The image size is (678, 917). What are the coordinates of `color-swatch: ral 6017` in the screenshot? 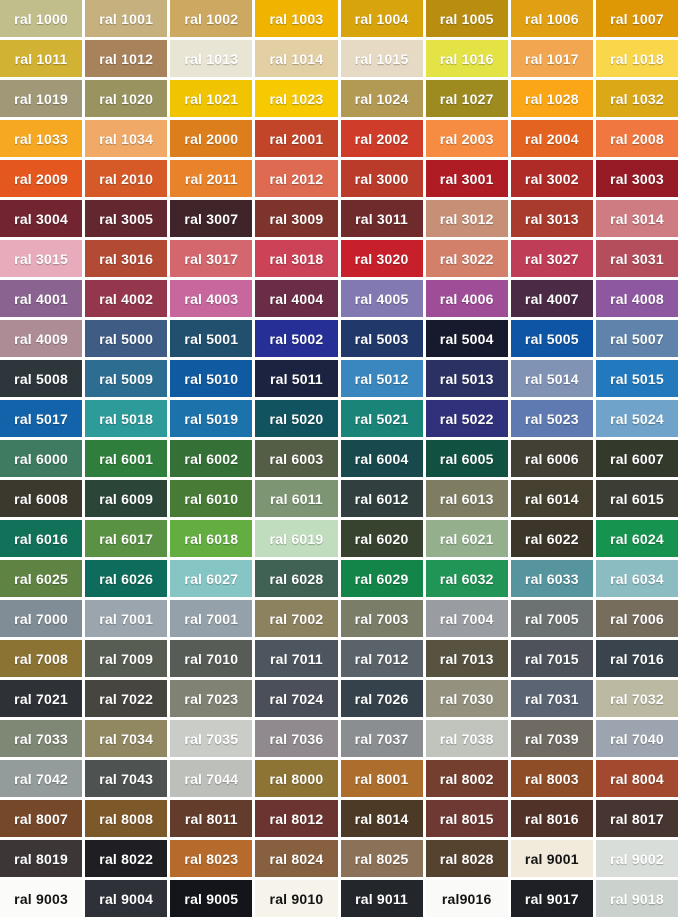 It's located at (126, 538).